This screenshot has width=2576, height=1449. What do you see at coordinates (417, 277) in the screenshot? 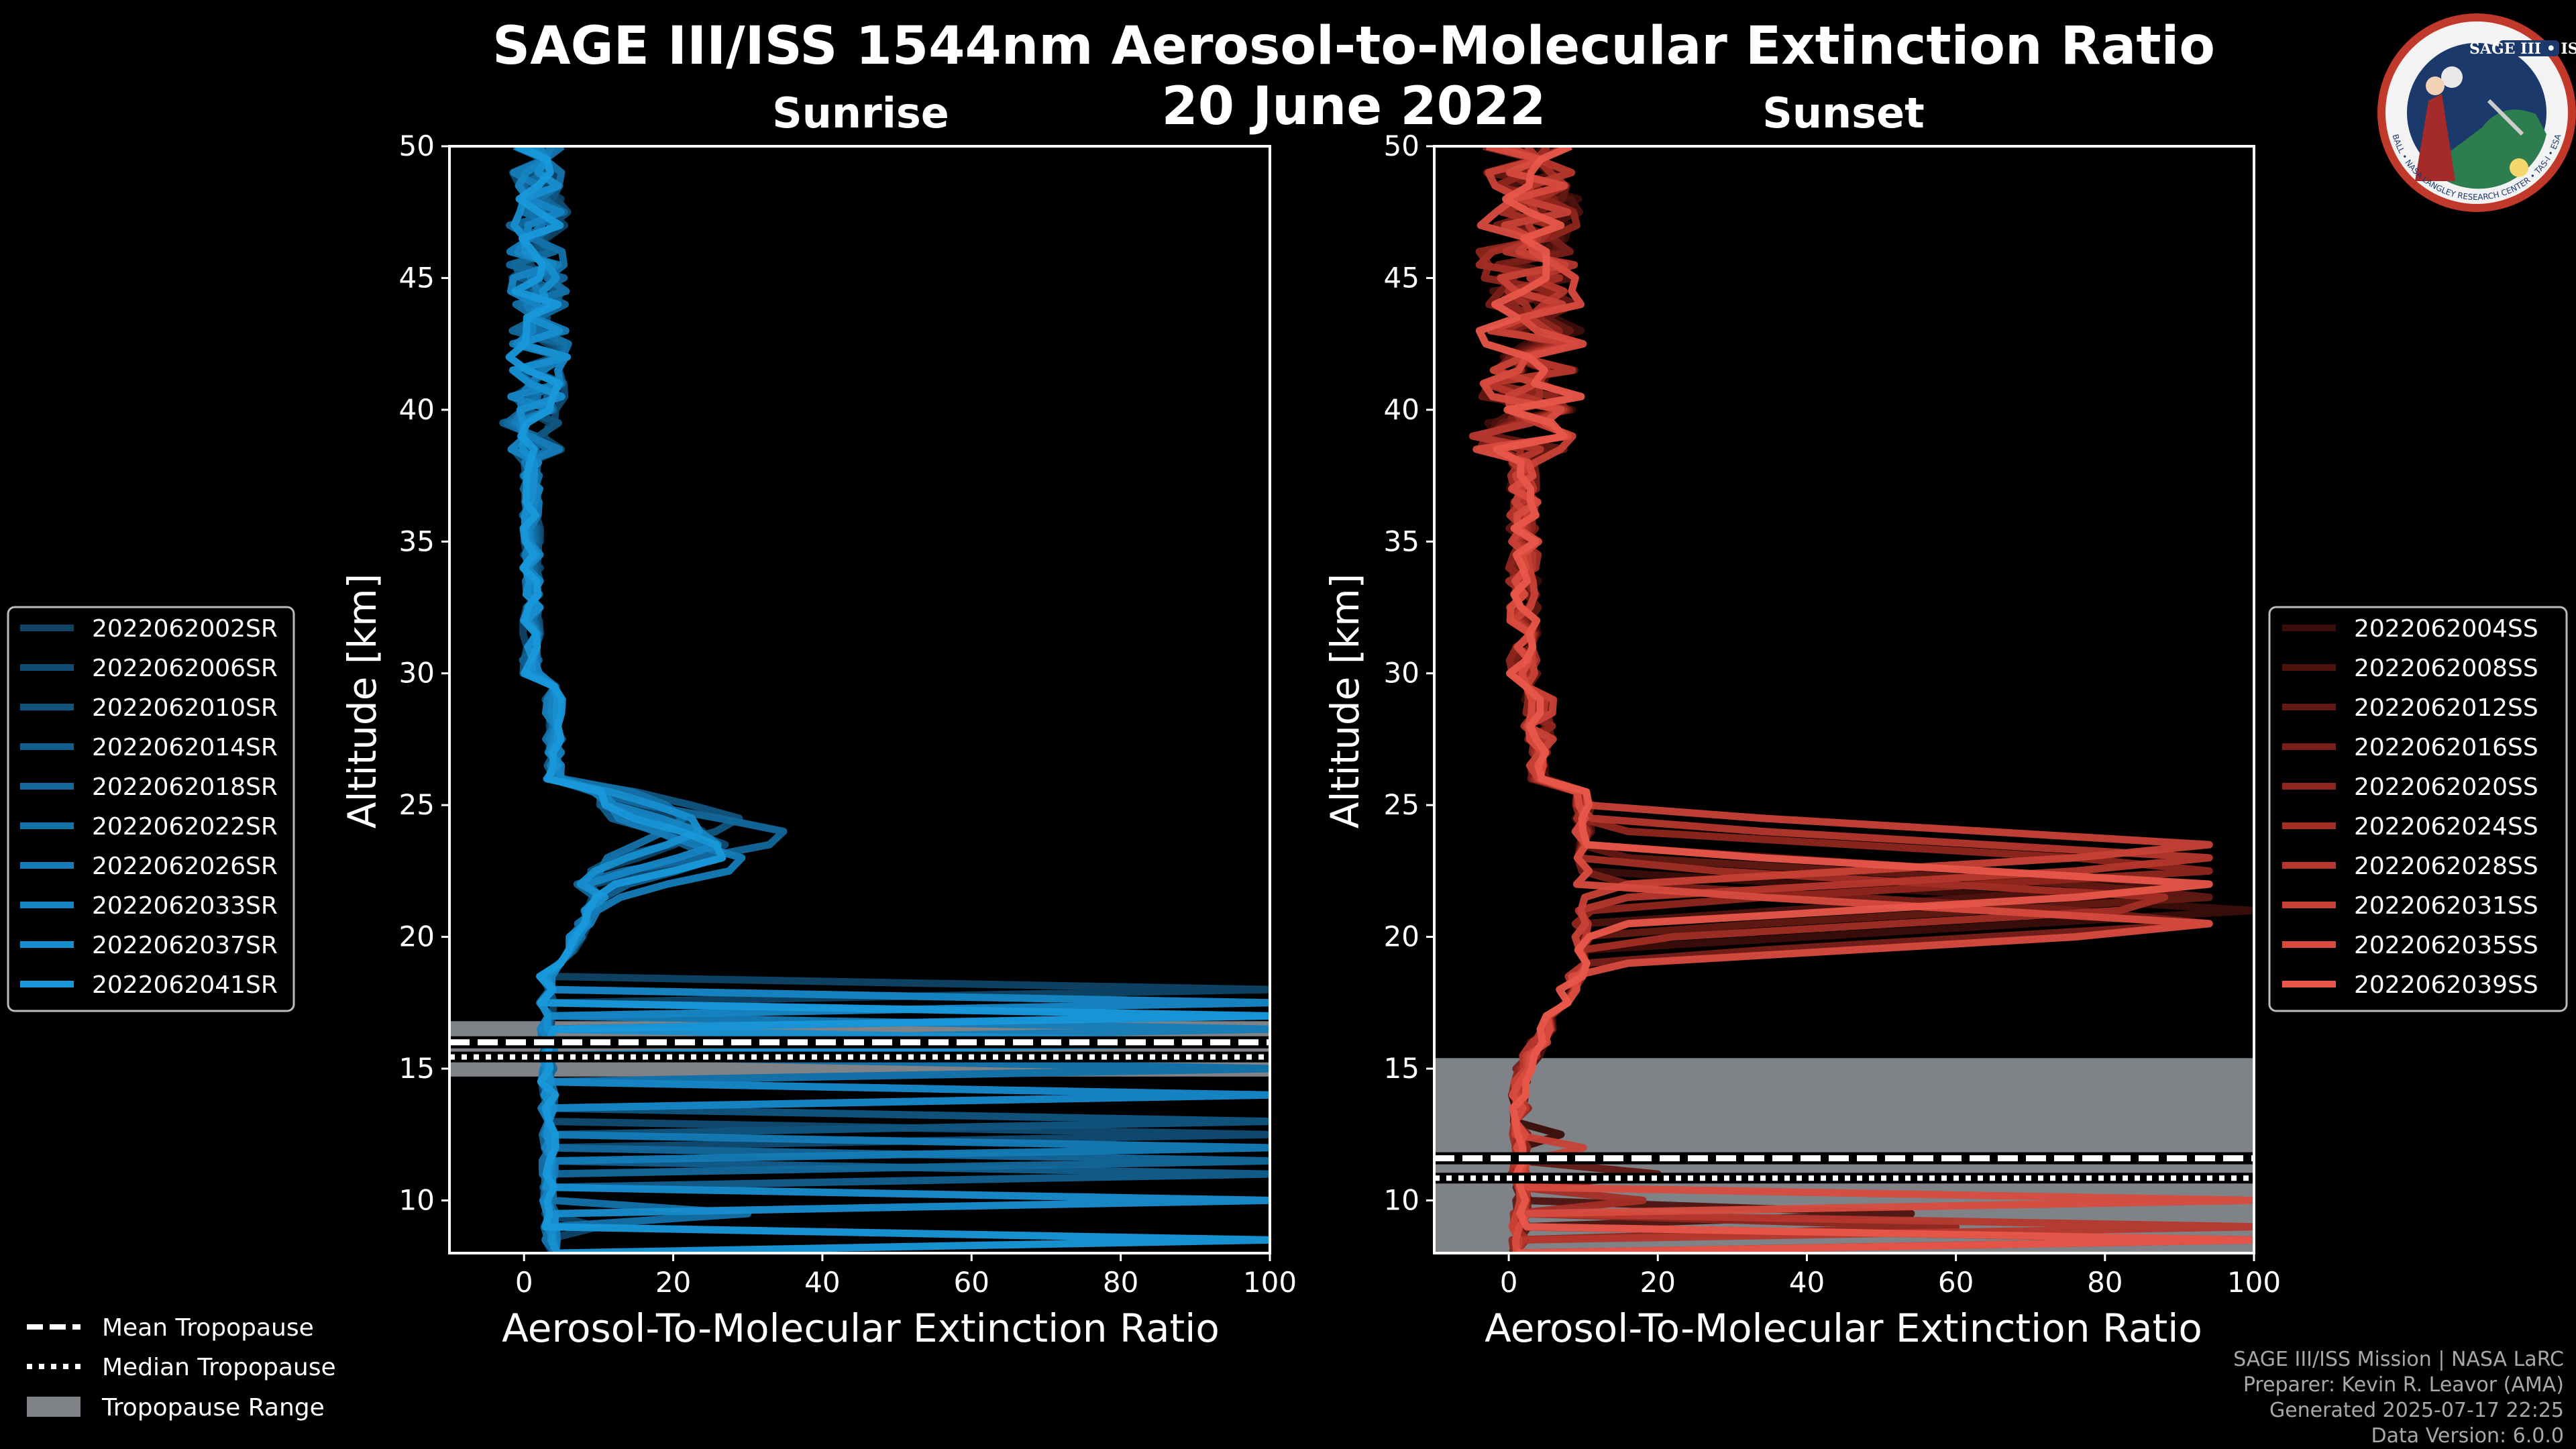
I see `sunrise-y-tick-label: 45` at bounding box center [417, 277].